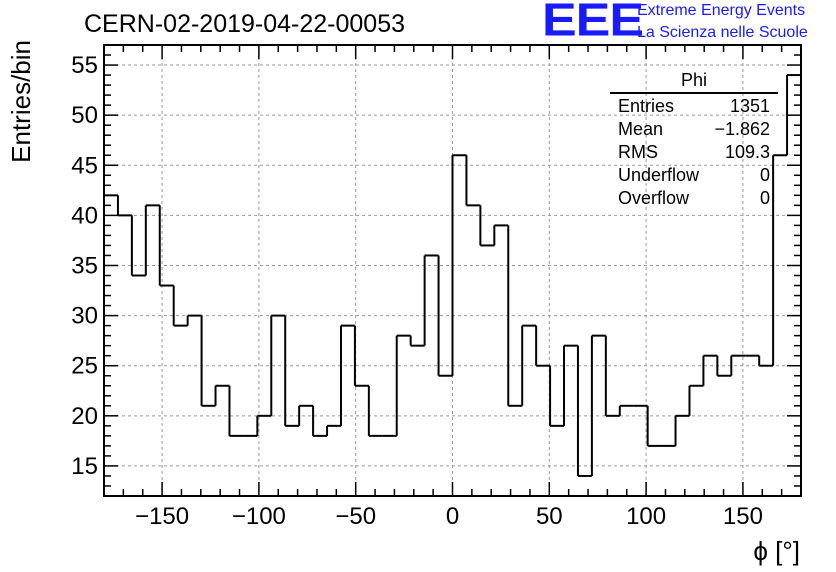 This screenshot has height=572, width=836. I want to click on stats-row-rms: RMS 109.3, so click(694, 152).